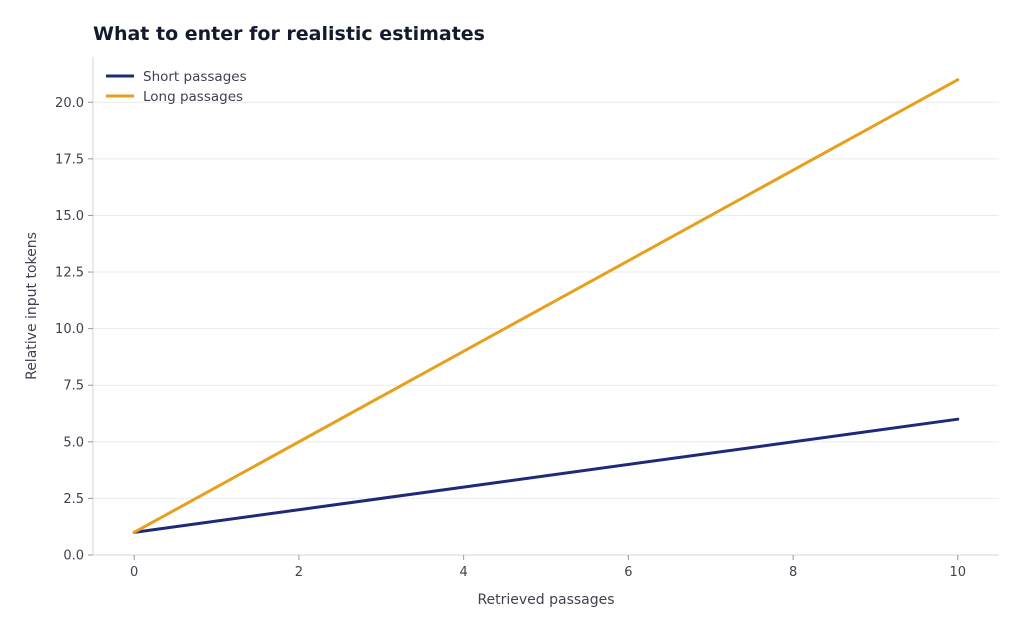 The height and width of the screenshot is (631, 1024). What do you see at coordinates (73, 499) in the screenshot?
I see `y-tick-label: 2.5` at bounding box center [73, 499].